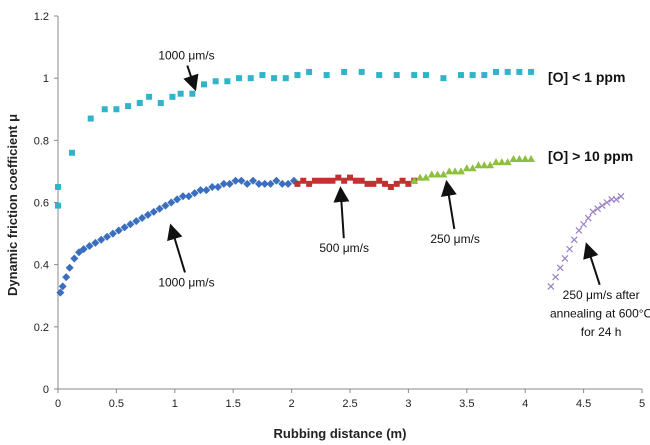 This screenshot has height=445, width=650. Describe the element at coordinates (344, 248) in the screenshot. I see `annotation-label: 500 μm/s` at that location.